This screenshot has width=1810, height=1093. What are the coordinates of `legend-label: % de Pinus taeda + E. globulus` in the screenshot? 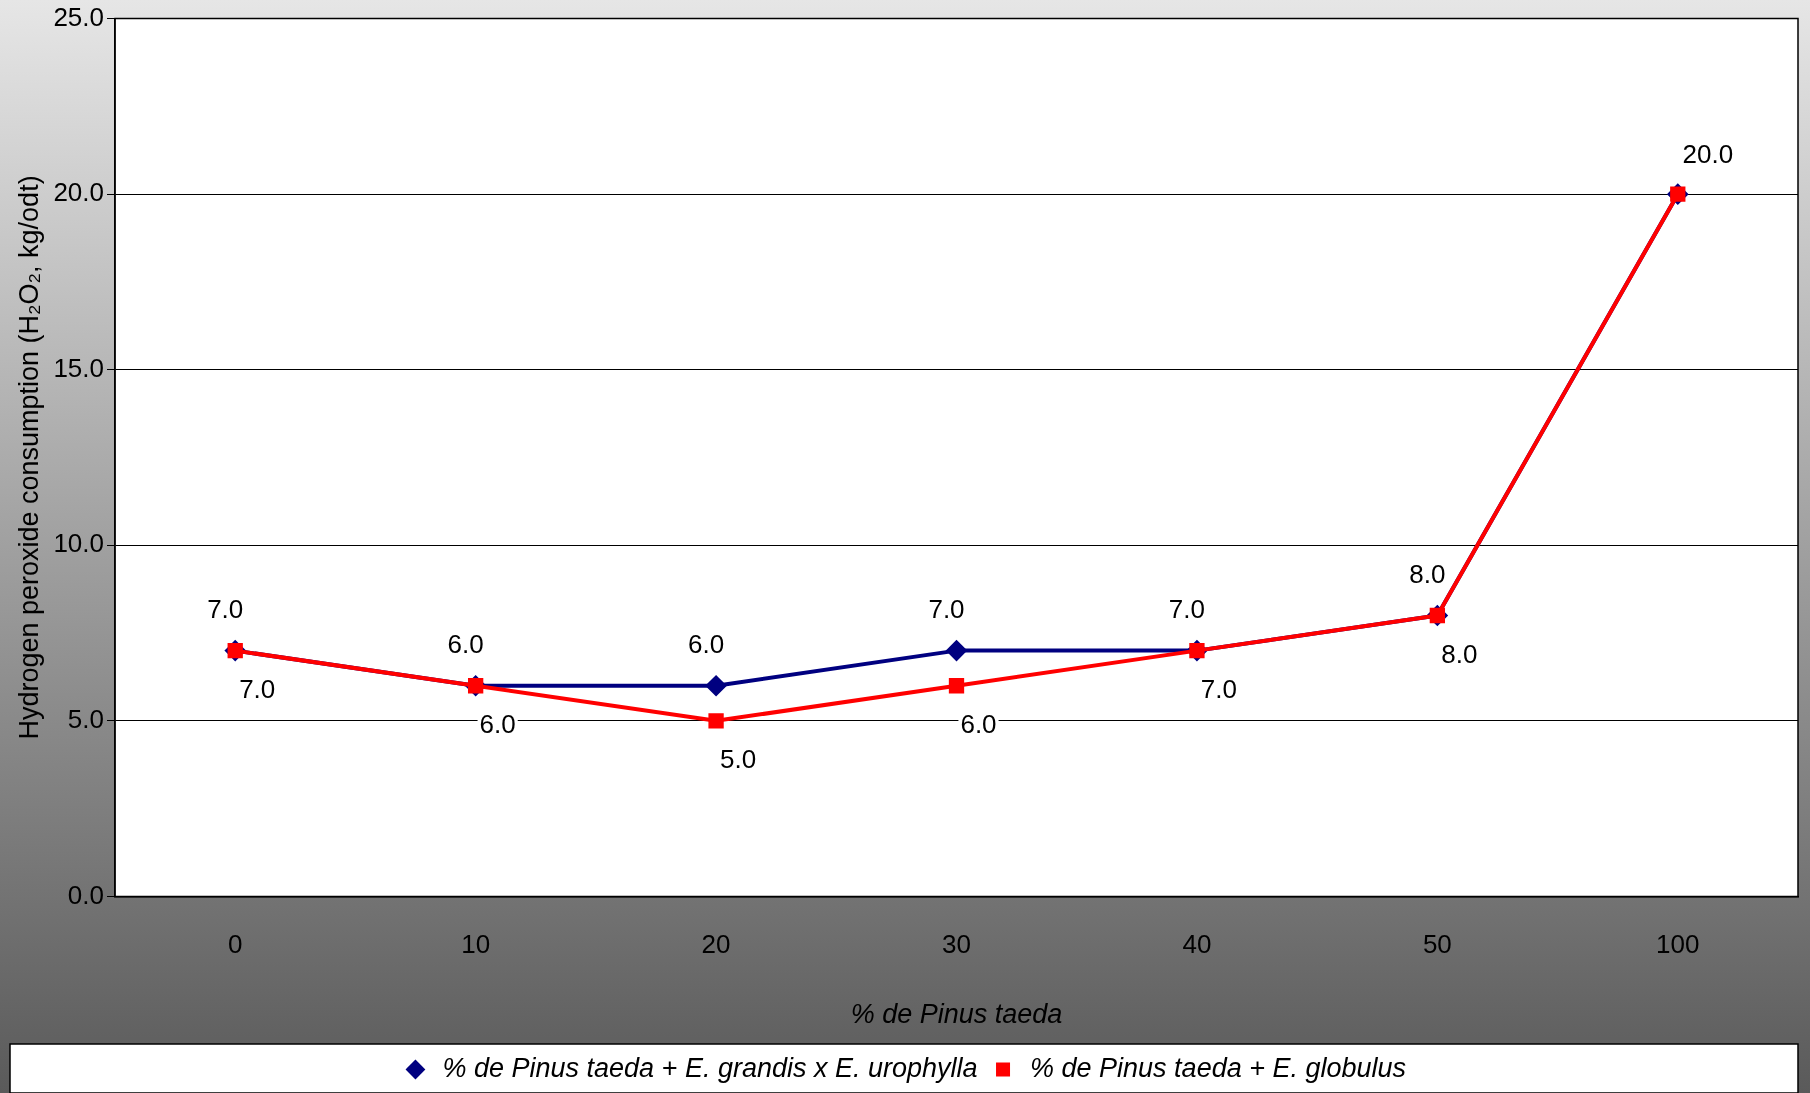 It's located at (1218, 1068).